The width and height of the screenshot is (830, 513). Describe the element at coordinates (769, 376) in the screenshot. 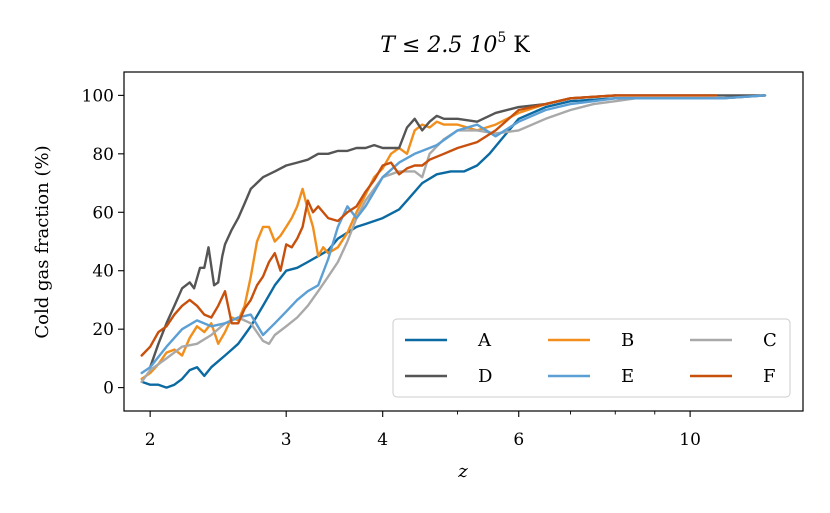

I see `legend-label-f: F` at that location.